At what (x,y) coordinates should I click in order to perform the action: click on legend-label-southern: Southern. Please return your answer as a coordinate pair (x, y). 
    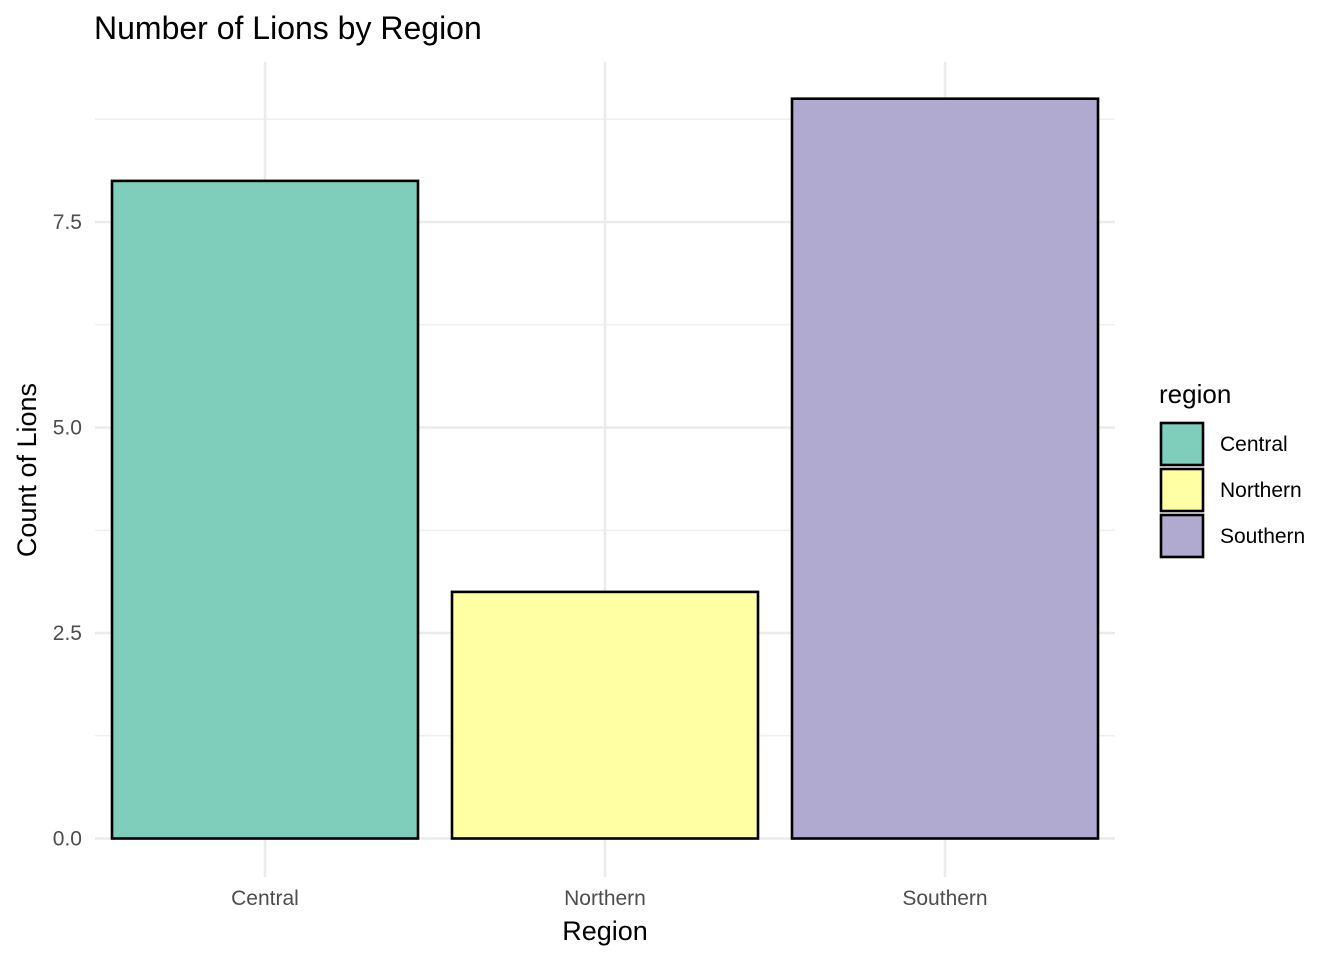
    Looking at the image, I should click on (1262, 536).